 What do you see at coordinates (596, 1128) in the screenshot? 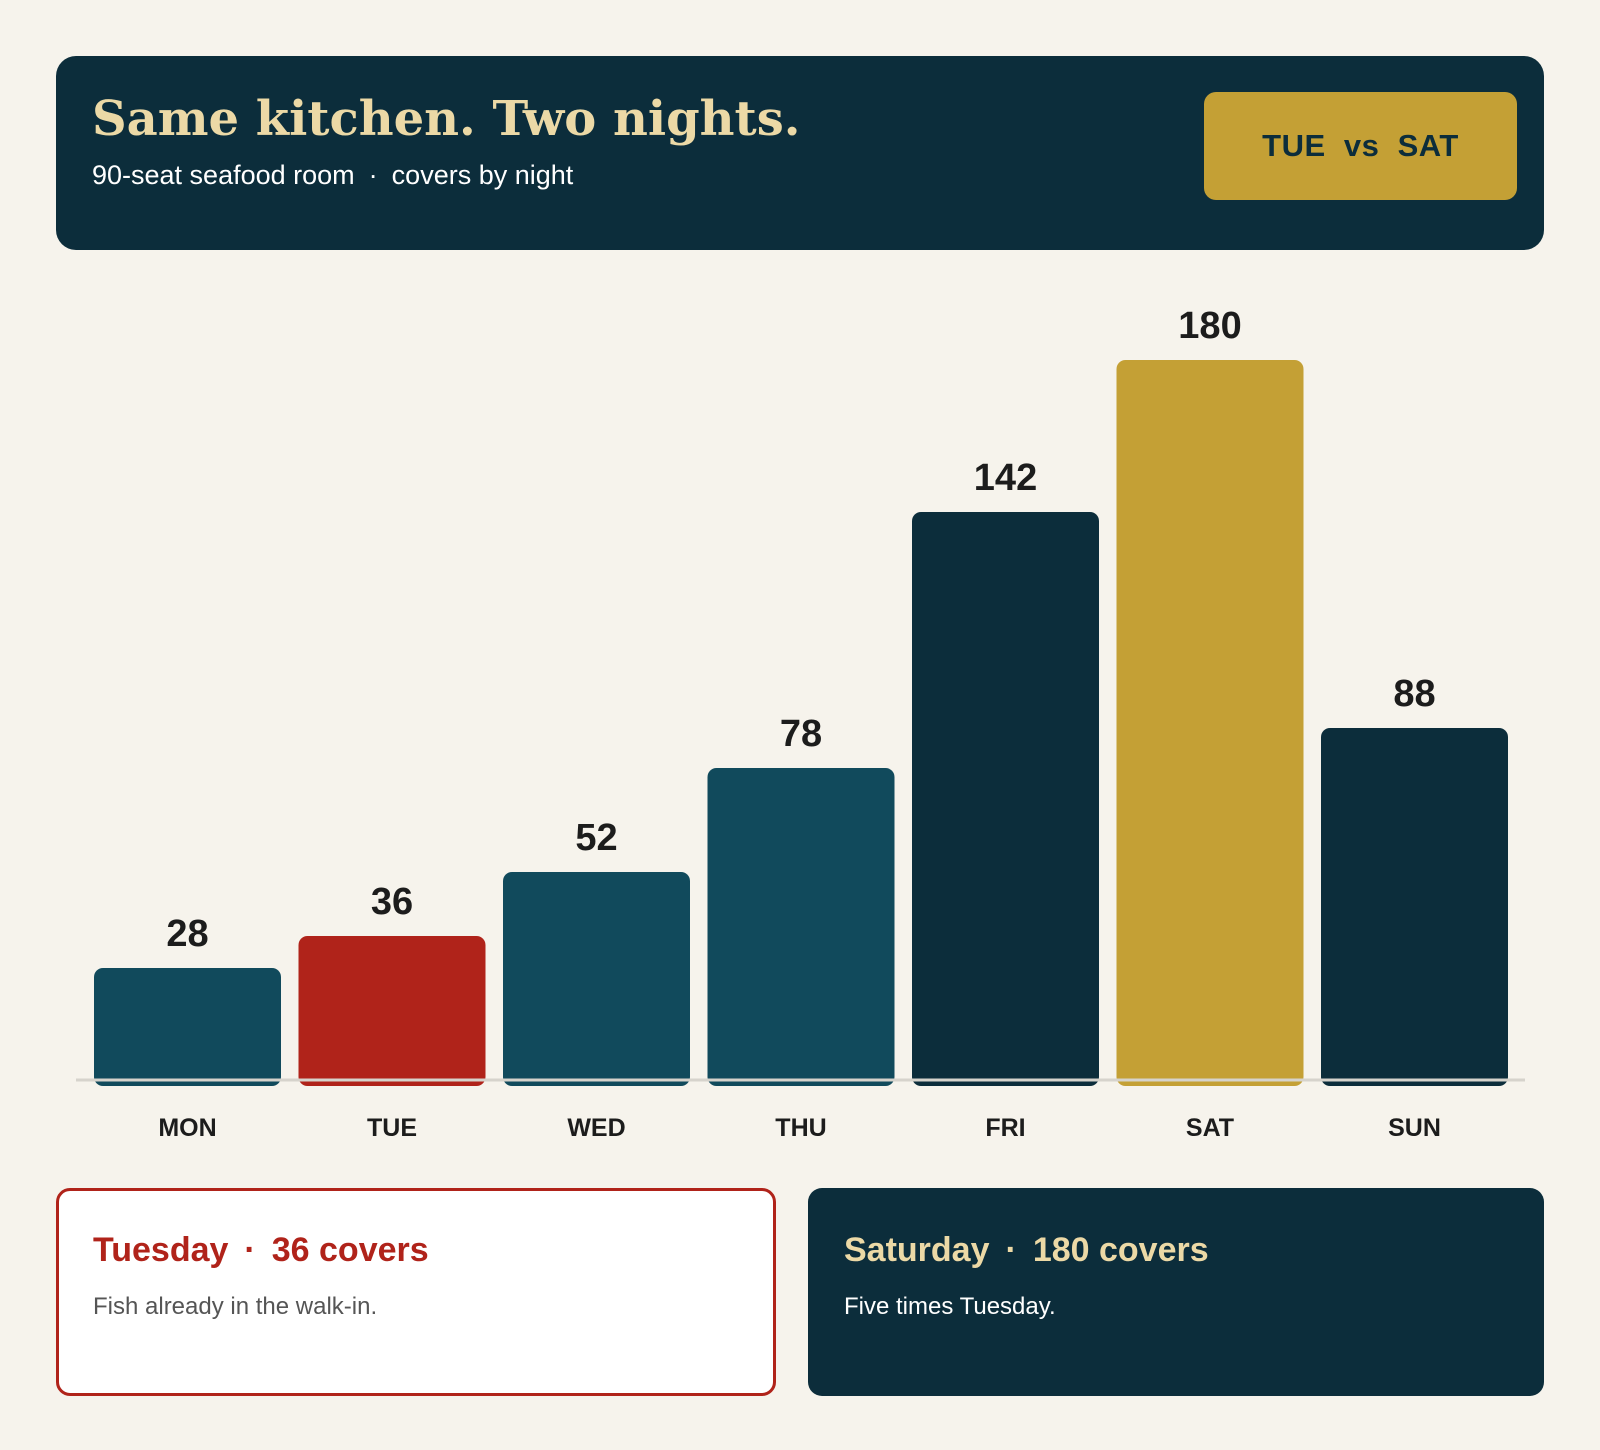
I see `tick-label-wed: WED` at bounding box center [596, 1128].